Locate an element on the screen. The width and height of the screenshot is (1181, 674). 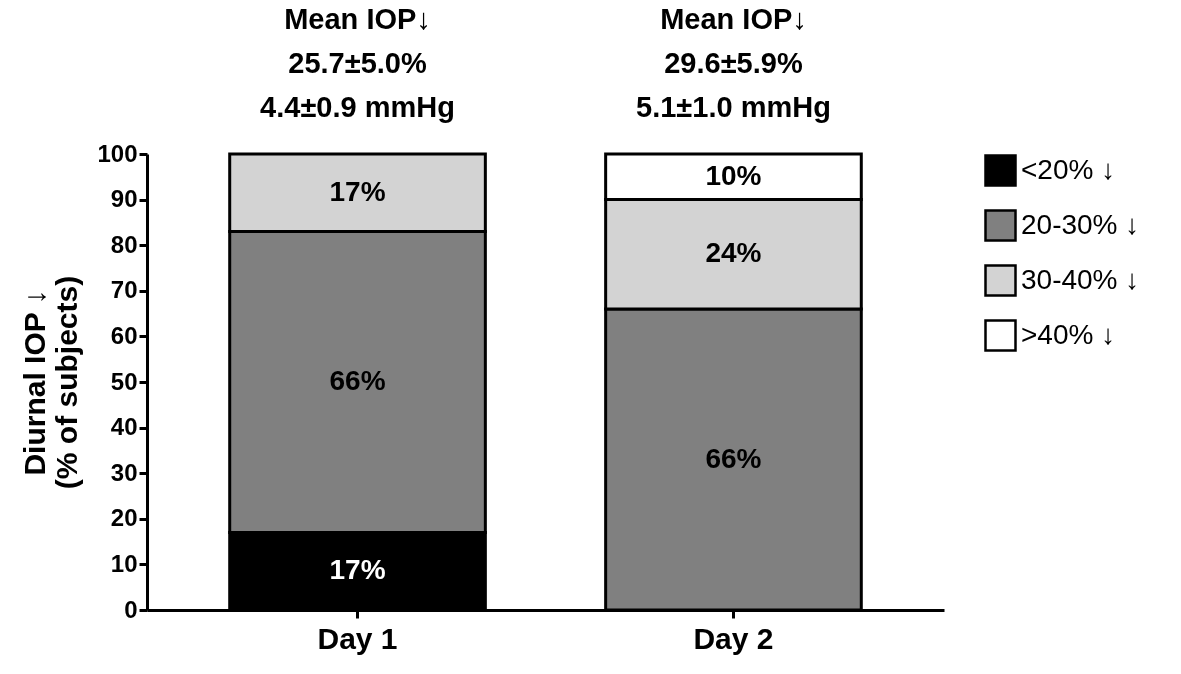
y-tick-label: 50 is located at coordinates (124, 381).